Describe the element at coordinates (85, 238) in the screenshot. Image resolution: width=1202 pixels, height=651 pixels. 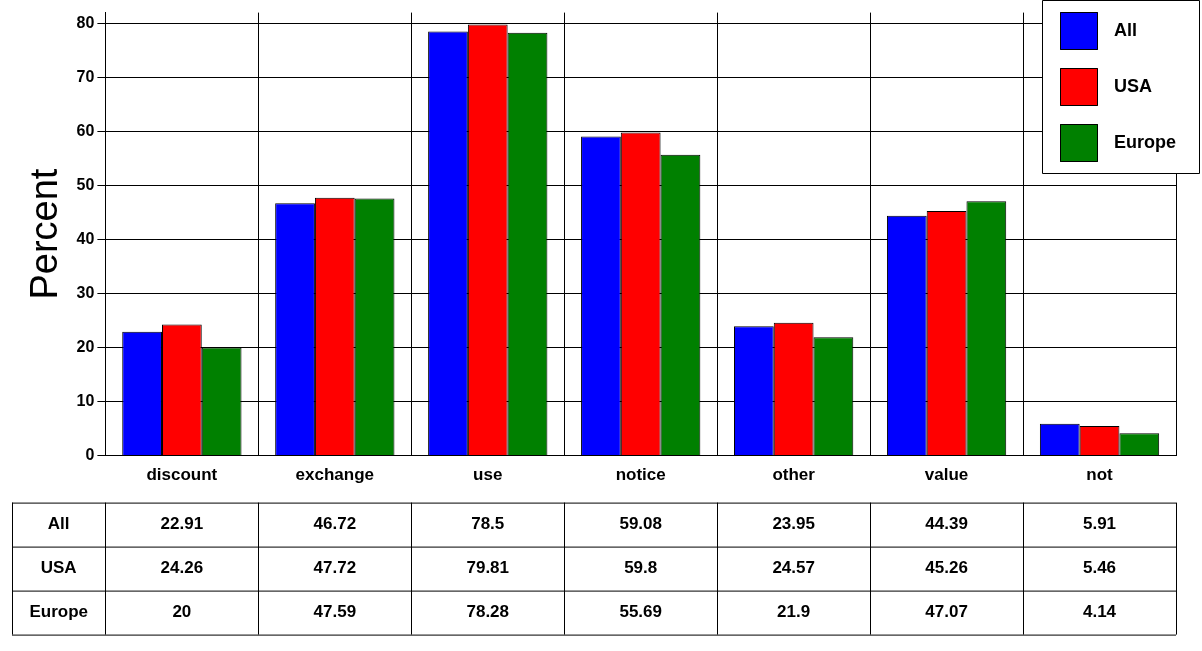
I see `y-tick-label: 40` at that location.